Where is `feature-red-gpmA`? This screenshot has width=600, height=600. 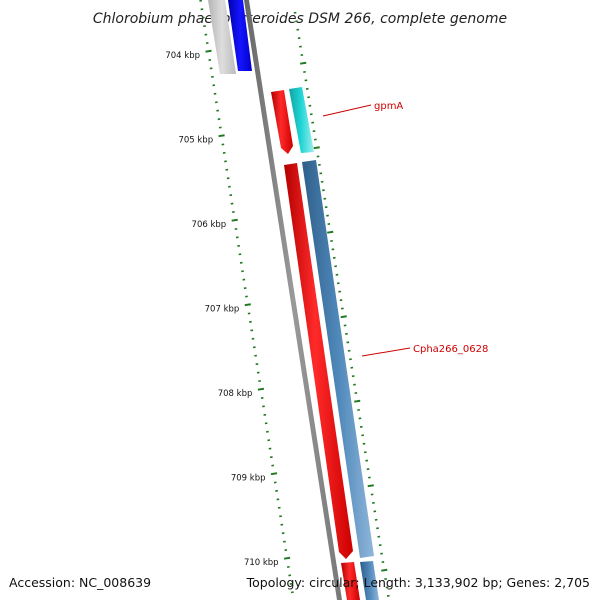 feature-red-gpmA is located at coordinates (282, 122).